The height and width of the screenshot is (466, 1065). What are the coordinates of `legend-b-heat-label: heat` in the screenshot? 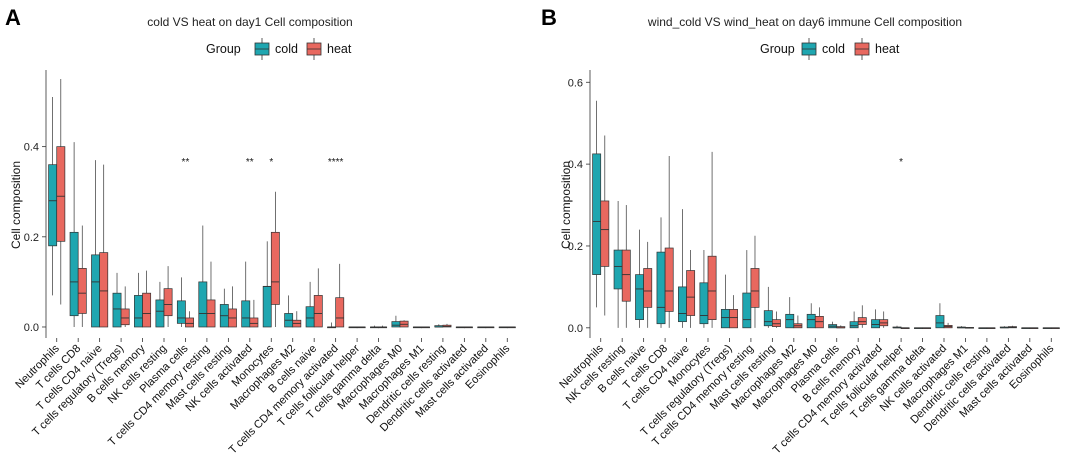 It's located at (887, 49).